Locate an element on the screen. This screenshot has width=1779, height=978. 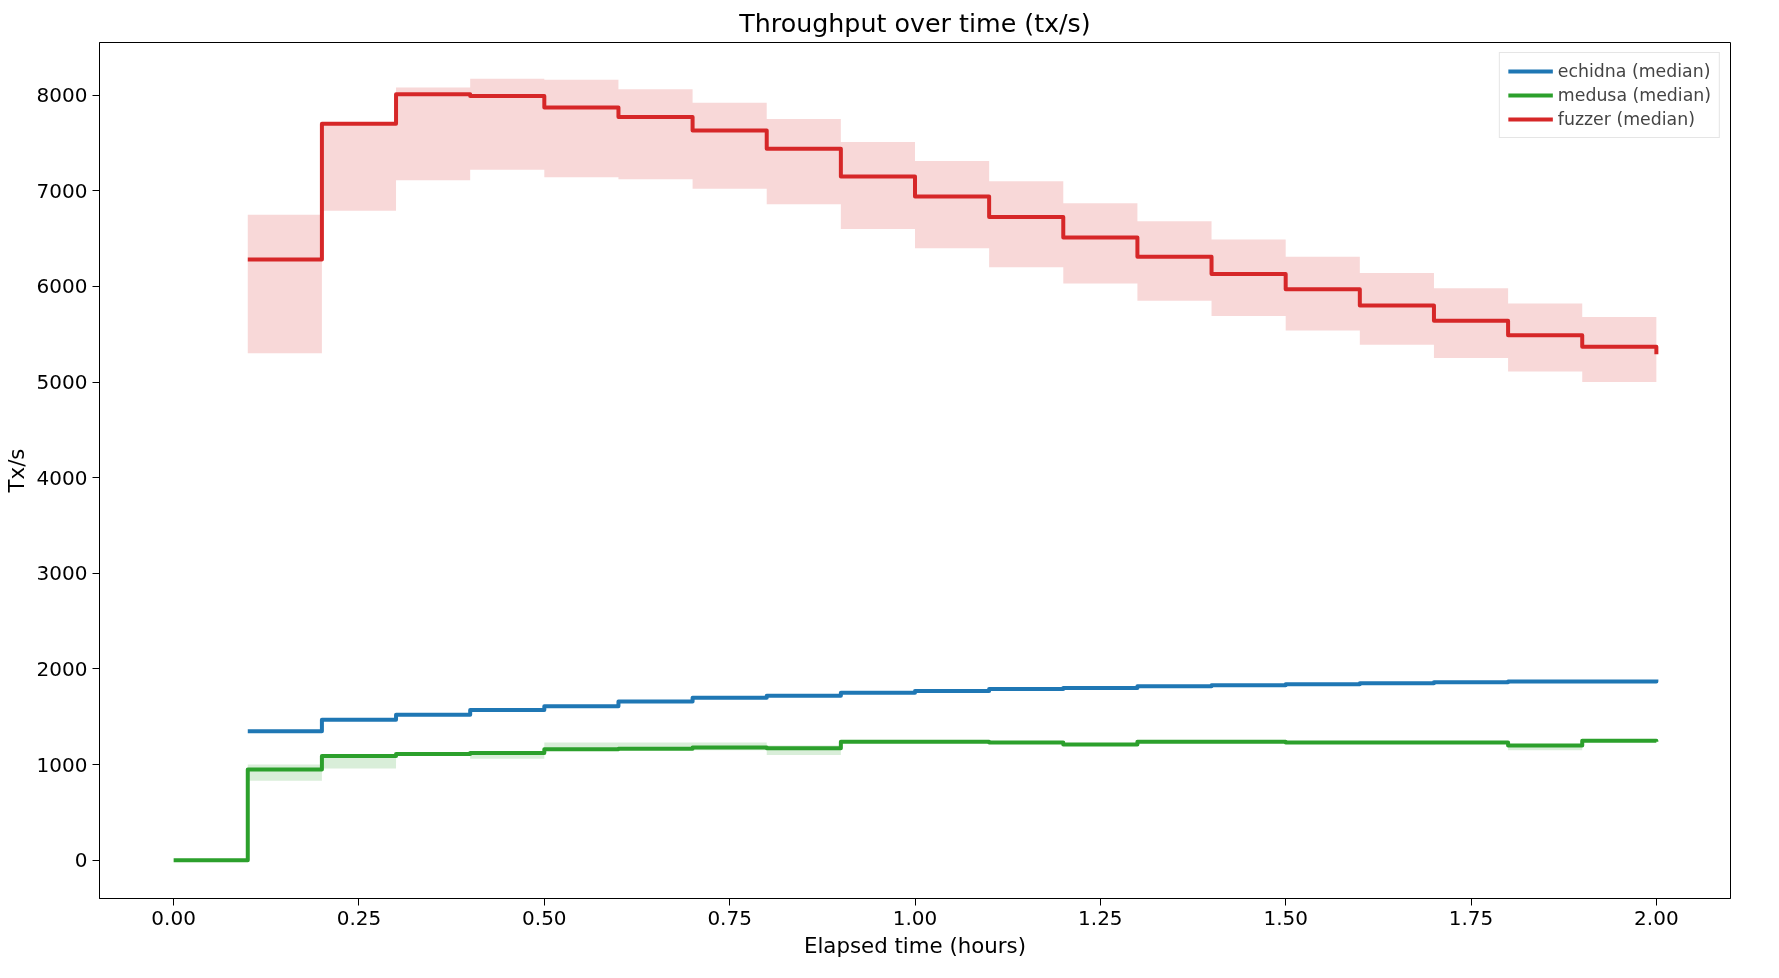
y-axis-title: Tx/s is located at coordinates (16, 471).